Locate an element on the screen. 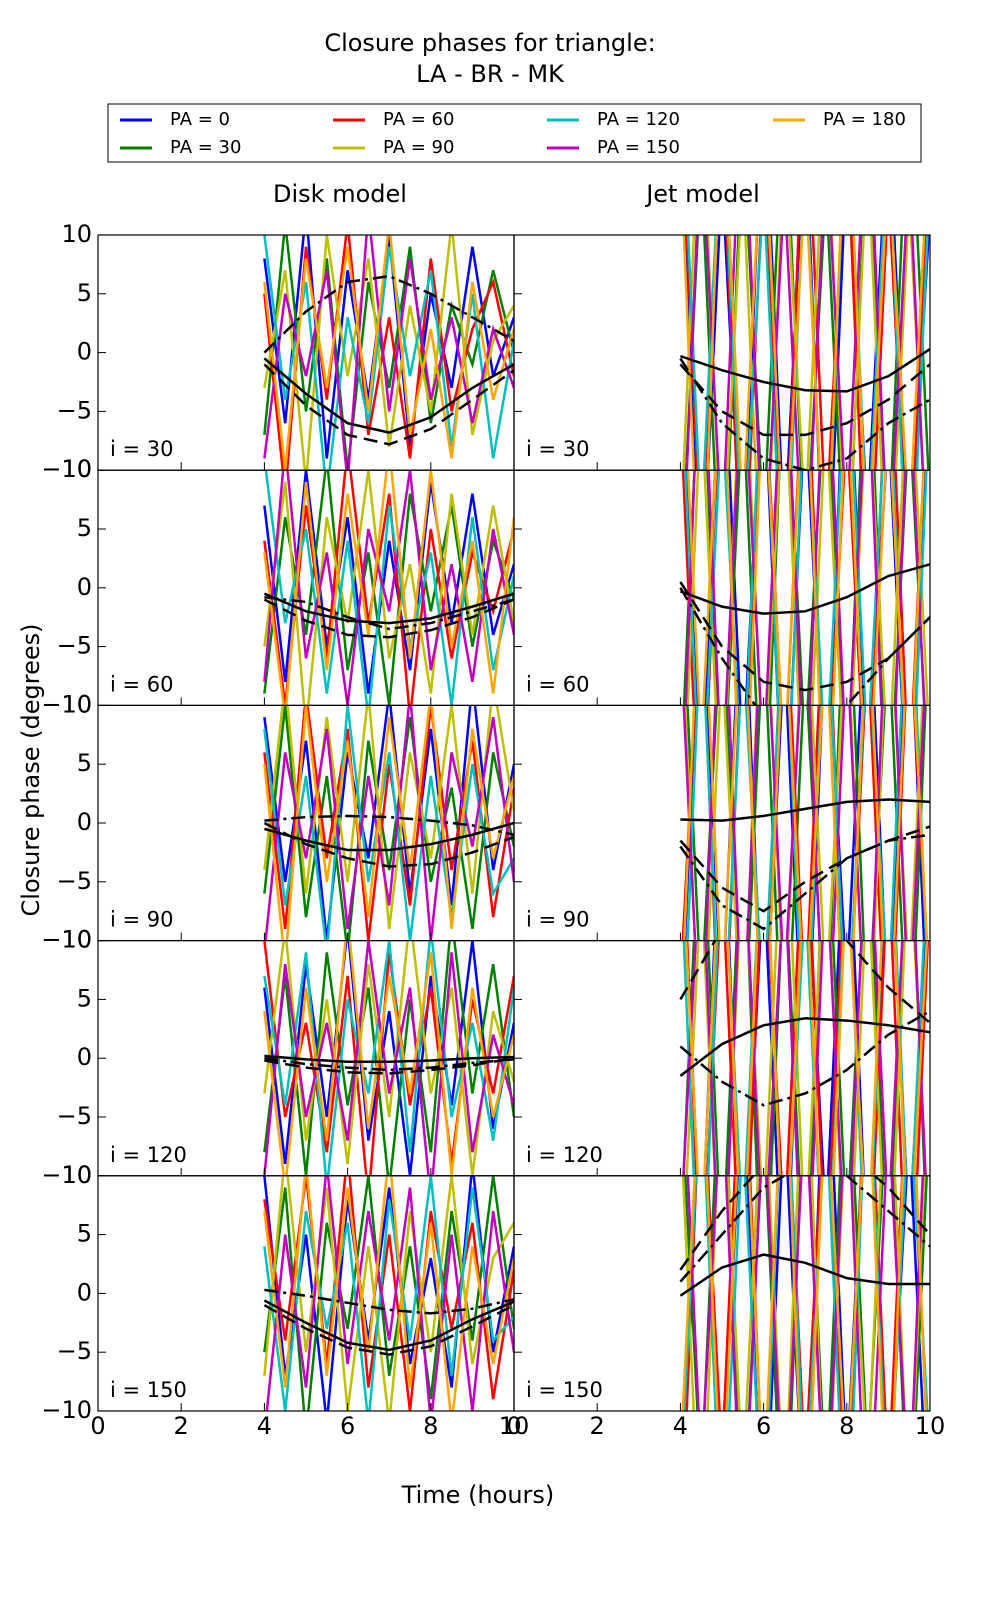  legend-label: PA = 60 is located at coordinates (418, 119).